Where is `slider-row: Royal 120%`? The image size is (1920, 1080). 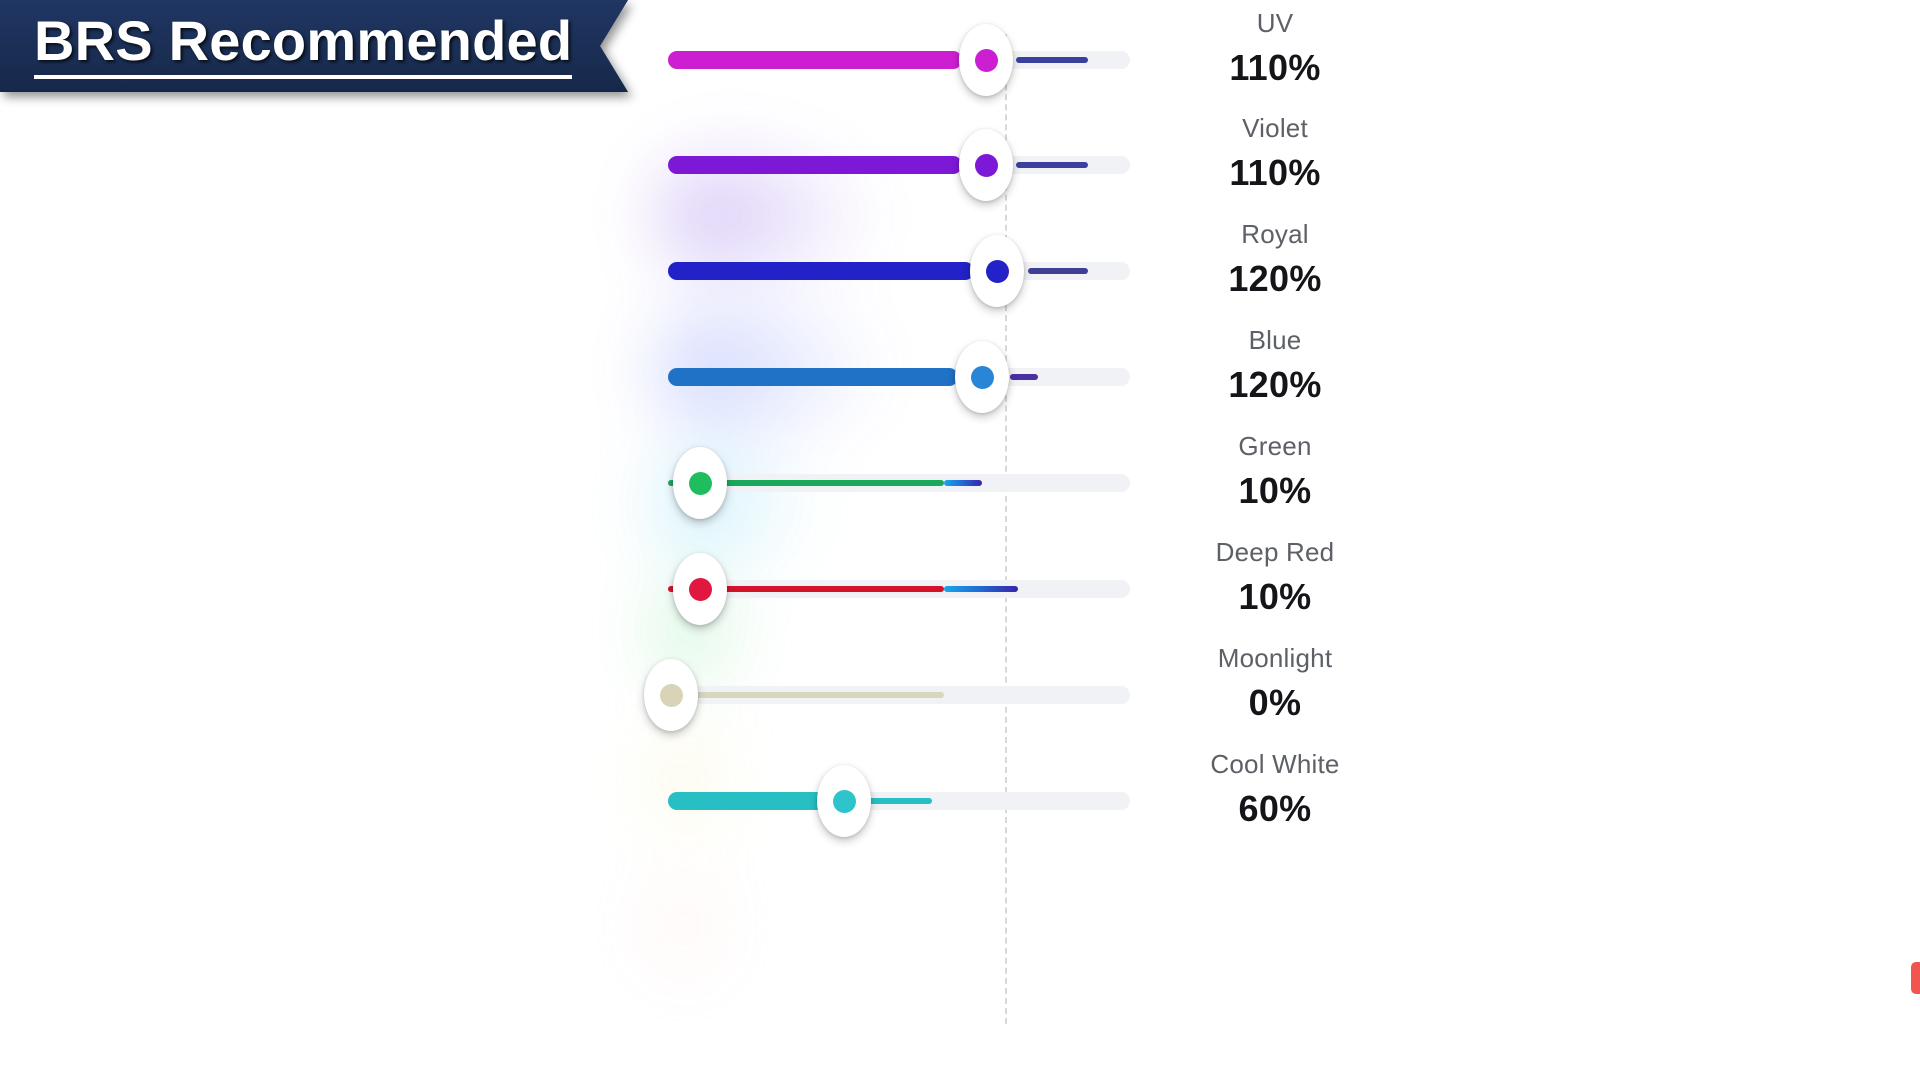 slider-row: Royal 120% is located at coordinates (1020, 274).